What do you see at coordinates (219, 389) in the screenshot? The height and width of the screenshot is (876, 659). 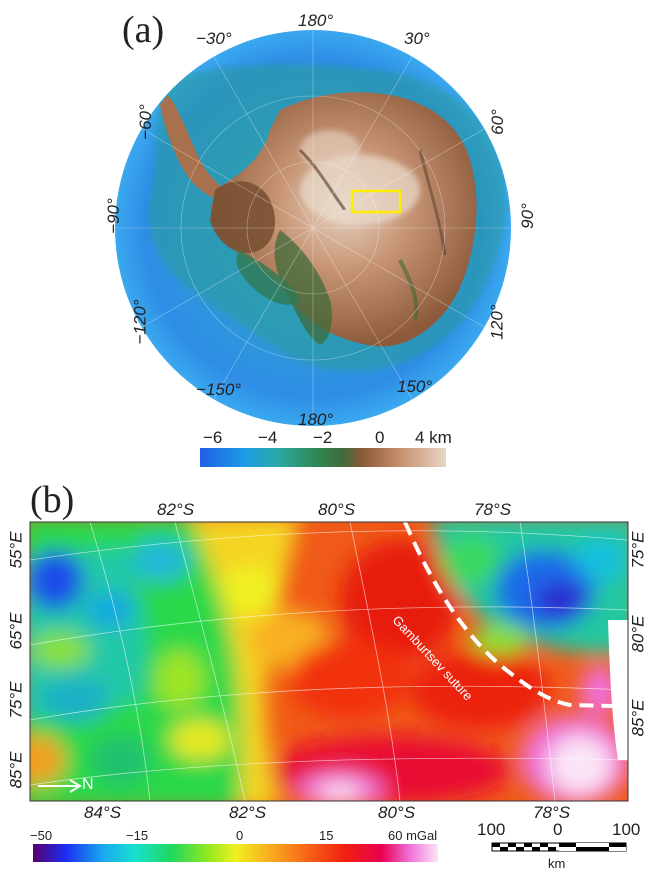 I see `lon-label-neg150: −150°` at bounding box center [219, 389].